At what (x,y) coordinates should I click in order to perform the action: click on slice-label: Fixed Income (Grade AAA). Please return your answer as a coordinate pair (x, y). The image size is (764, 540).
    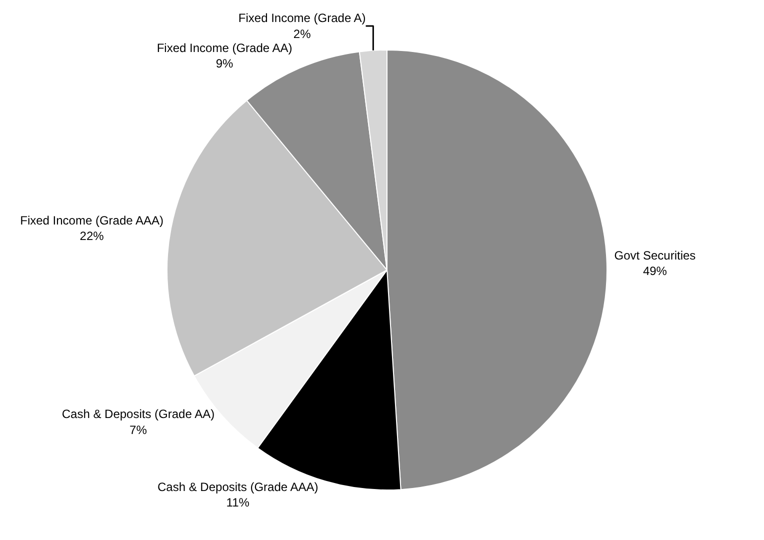
    Looking at the image, I should click on (92, 220).